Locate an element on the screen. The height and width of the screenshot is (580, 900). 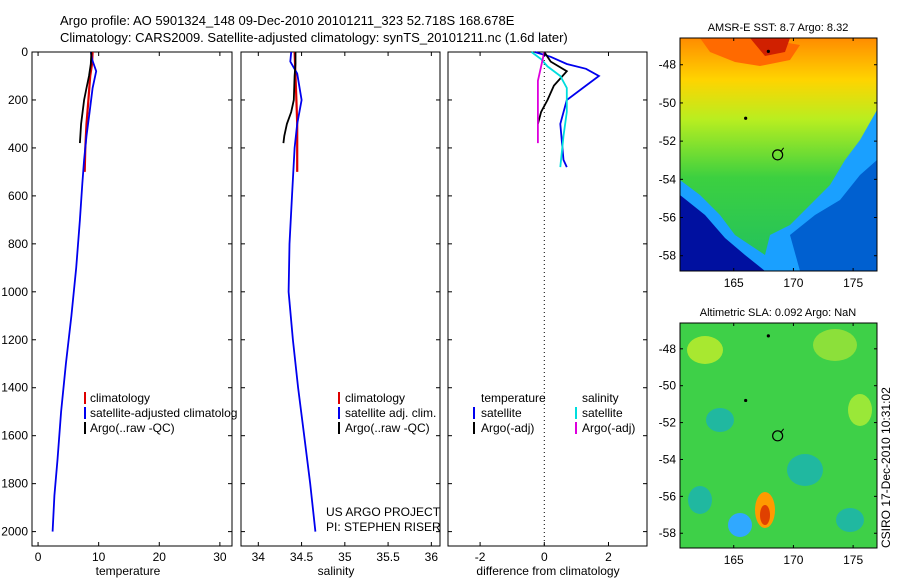
x-tick-label: 2 is located at coordinates (608, 557).